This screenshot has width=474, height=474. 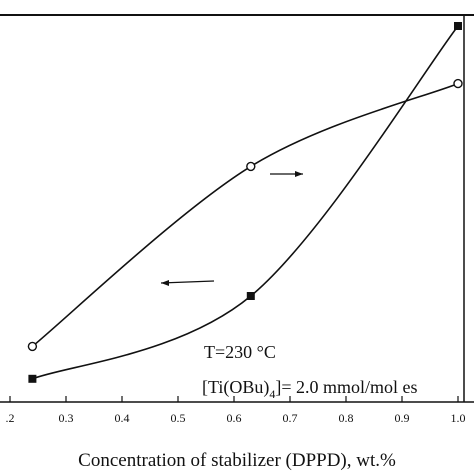 I want to click on x-tick-label: 0.7, so click(x=290, y=418).